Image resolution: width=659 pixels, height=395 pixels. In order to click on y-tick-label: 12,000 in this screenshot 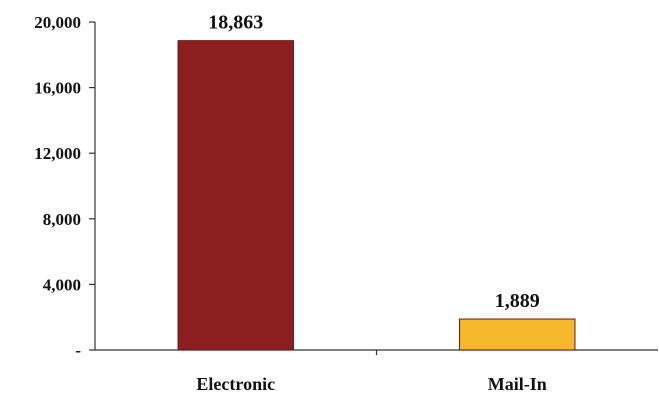, I will do `click(57, 153)`.